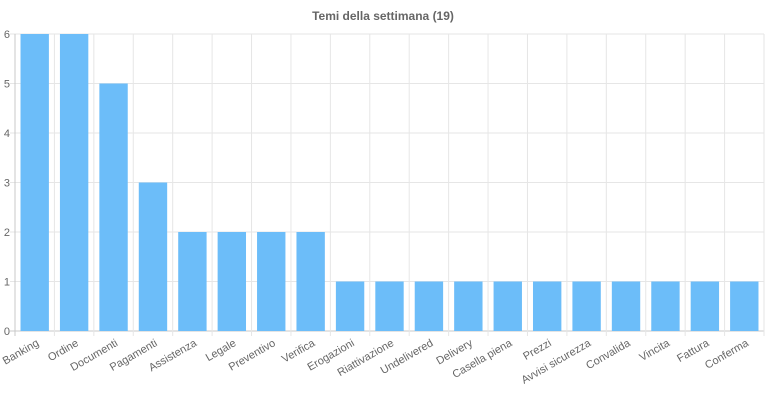 The width and height of the screenshot is (766, 405). What do you see at coordinates (468, 306) in the screenshot?
I see `bar-delivery` at bounding box center [468, 306].